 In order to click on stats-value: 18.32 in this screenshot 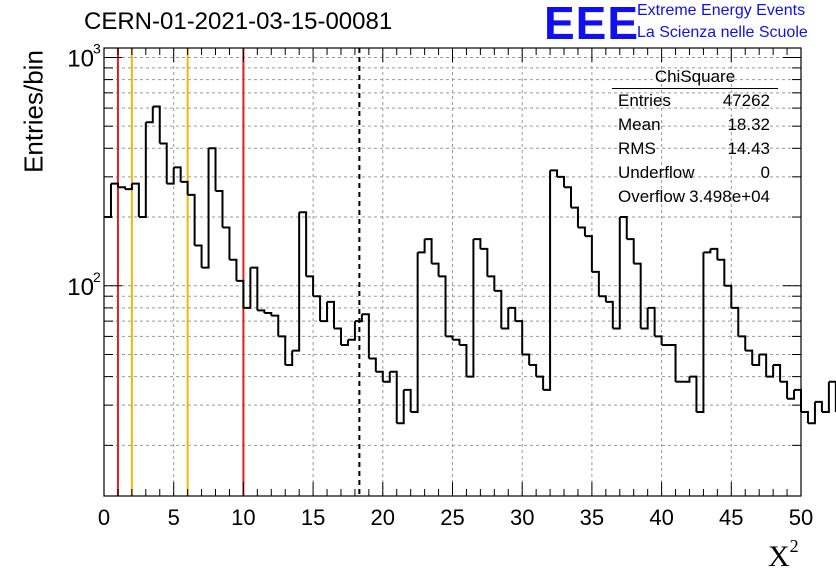, I will do `click(748, 125)`.